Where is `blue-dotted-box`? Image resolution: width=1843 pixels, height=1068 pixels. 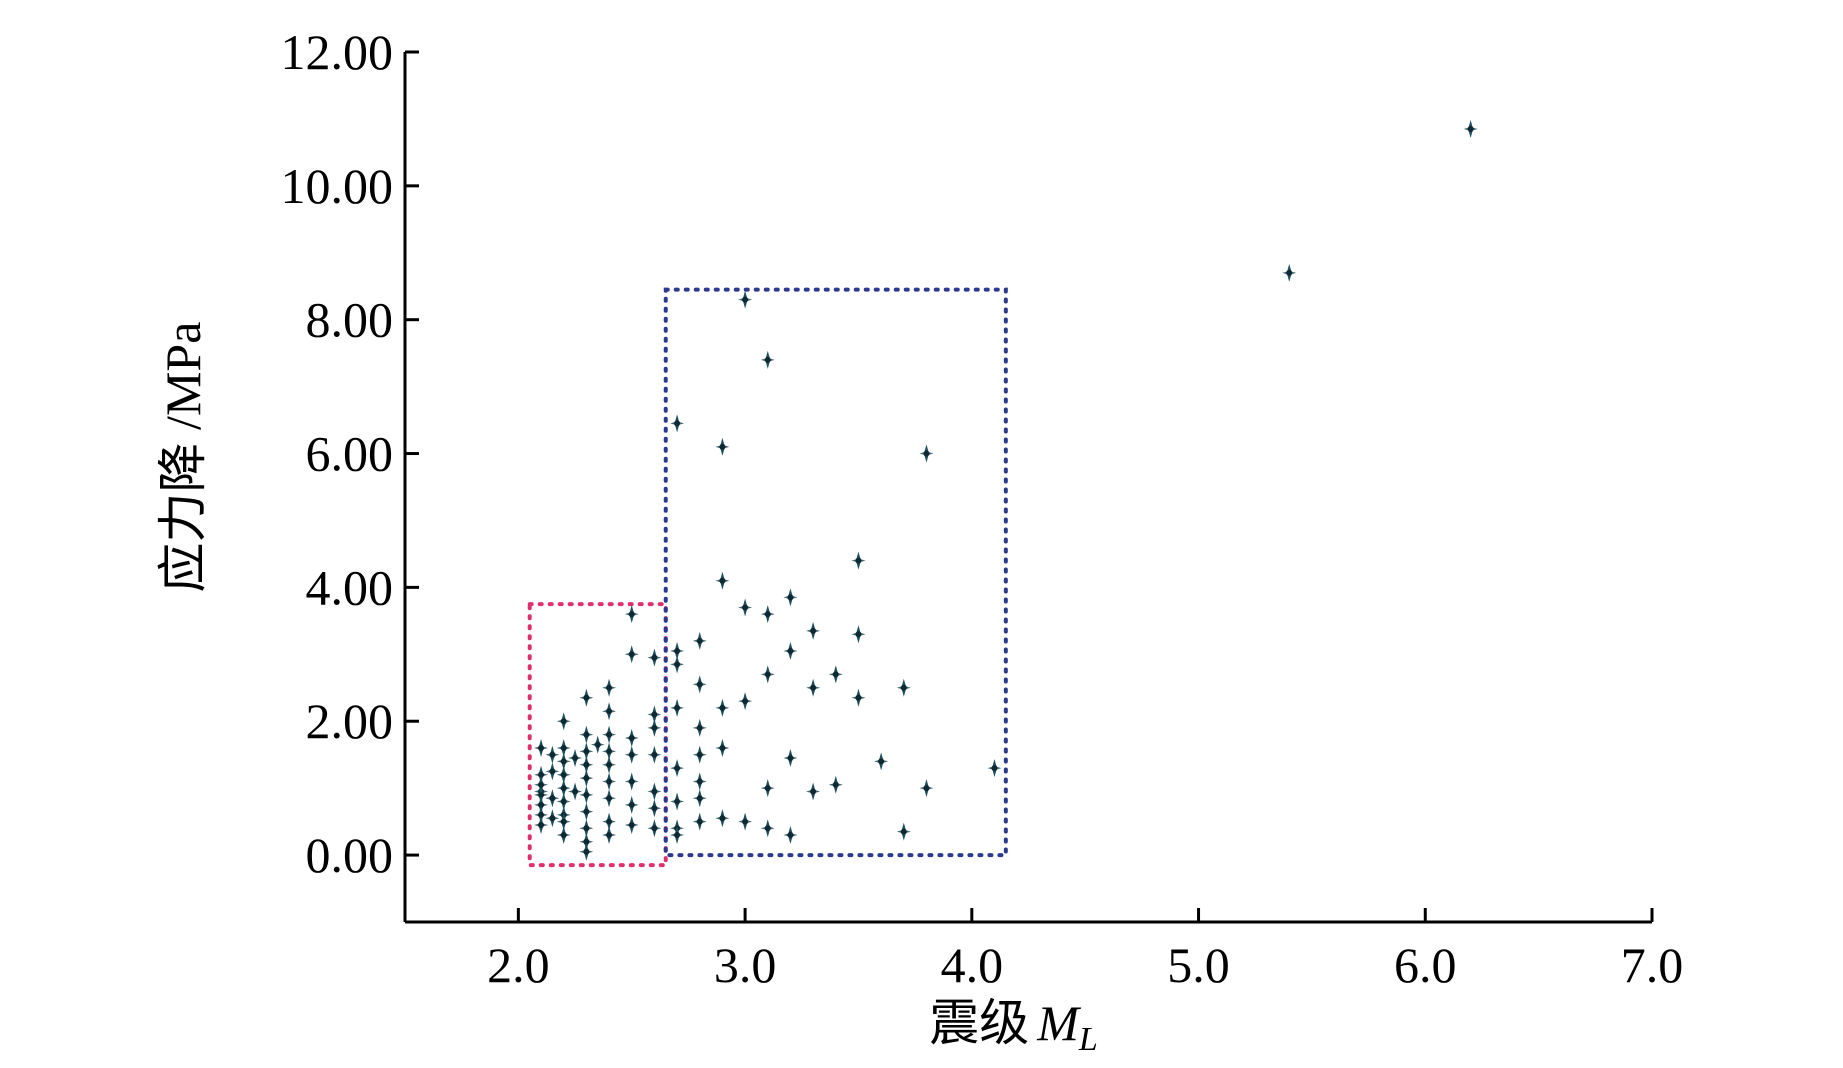 blue-dotted-box is located at coordinates (835, 572).